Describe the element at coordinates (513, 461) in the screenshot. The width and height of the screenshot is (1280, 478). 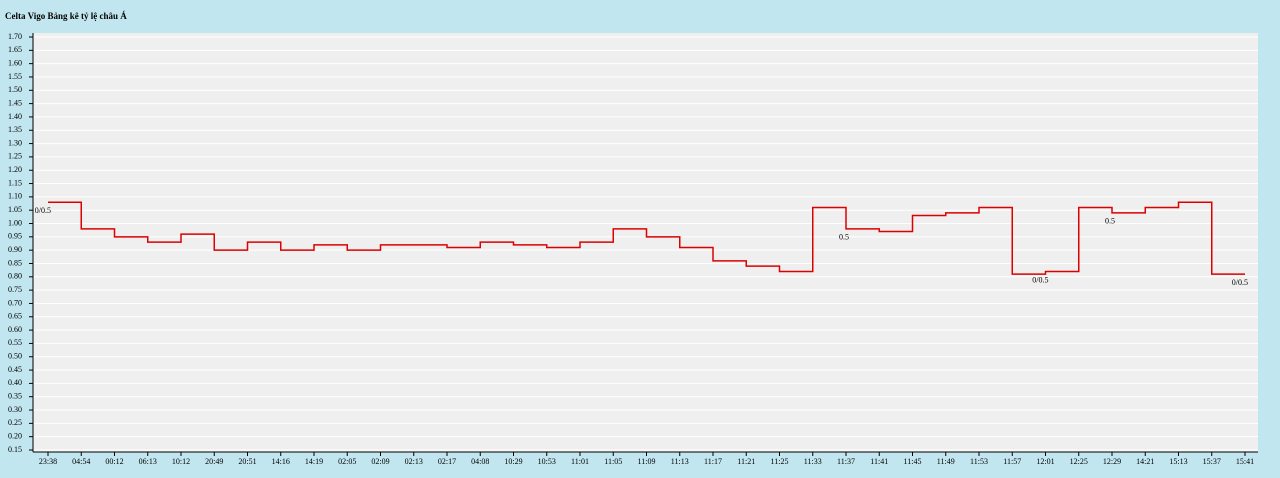
I see `x-tick-label: 10:29` at that location.